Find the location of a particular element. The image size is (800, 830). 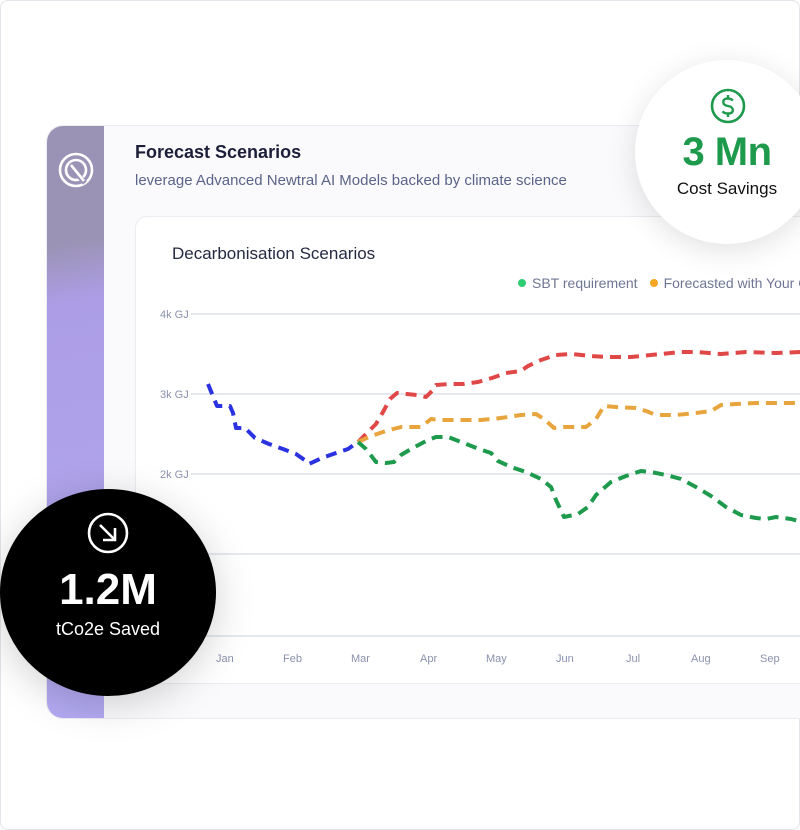

legend-label: Forecasted with Your C is located at coordinates (731, 283).